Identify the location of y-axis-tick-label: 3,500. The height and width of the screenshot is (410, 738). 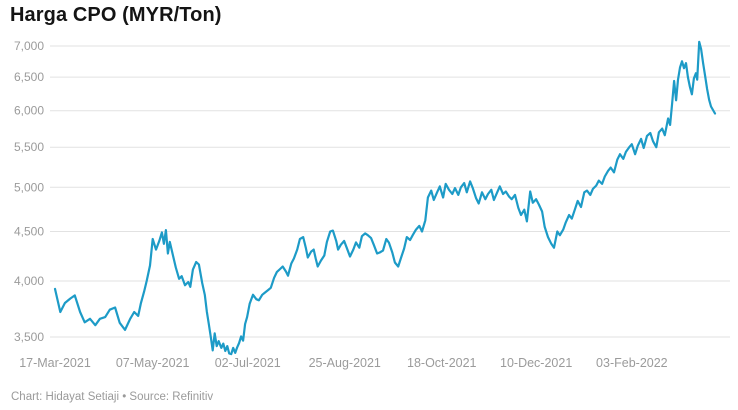
(29, 337).